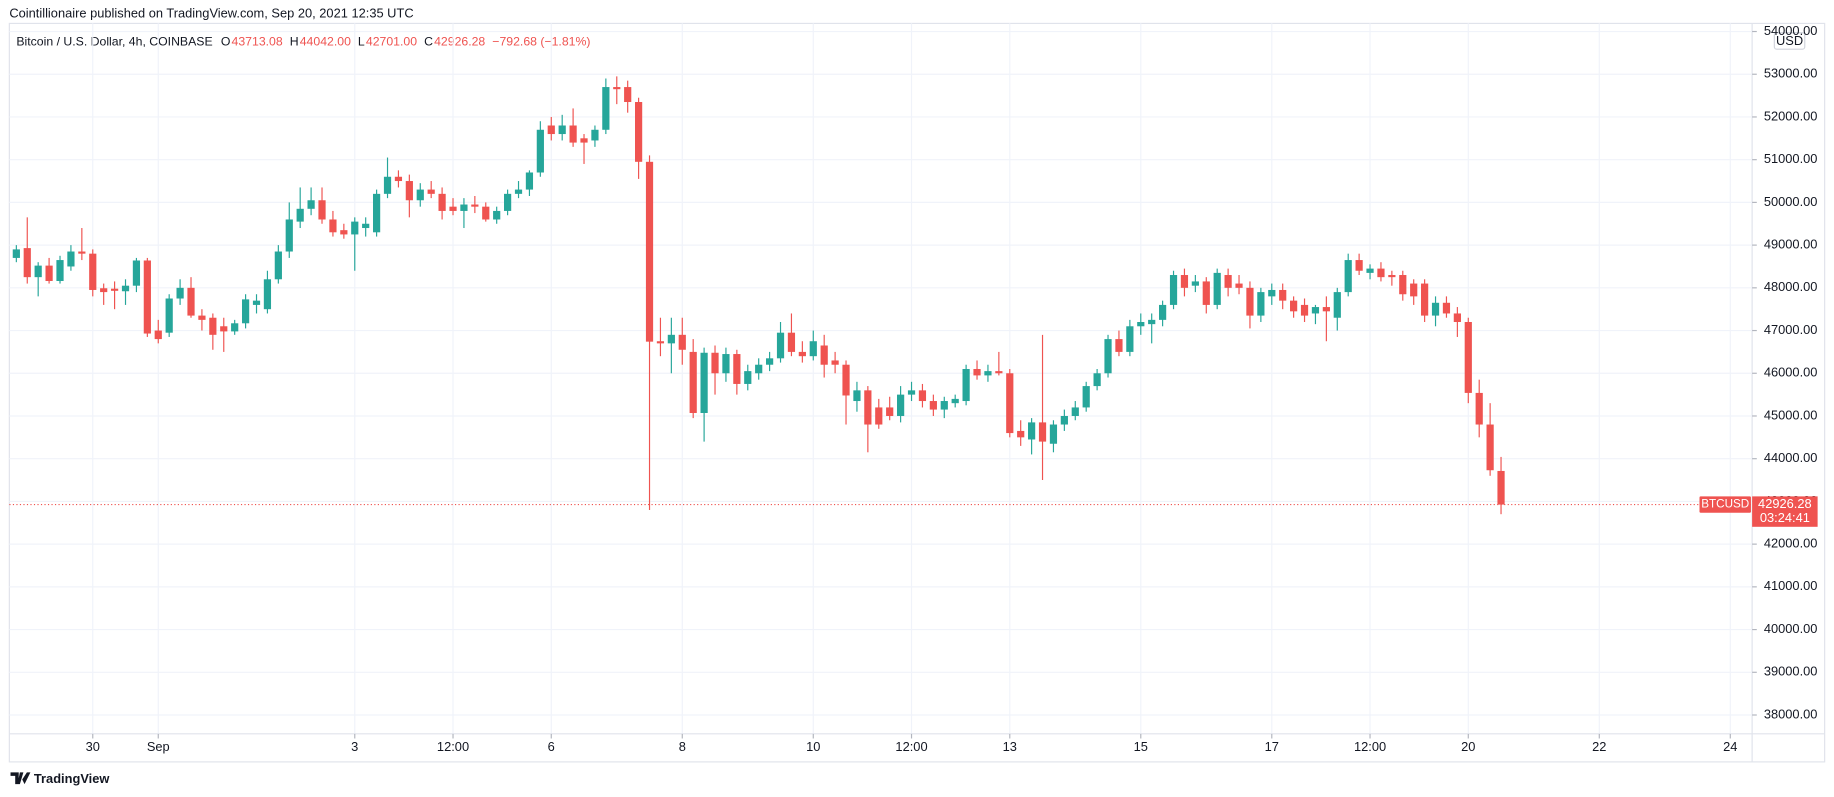 This screenshot has height=797, width=1834. What do you see at coordinates (1791, 713) in the screenshot?
I see `y-tick-label: 38000.00` at bounding box center [1791, 713].